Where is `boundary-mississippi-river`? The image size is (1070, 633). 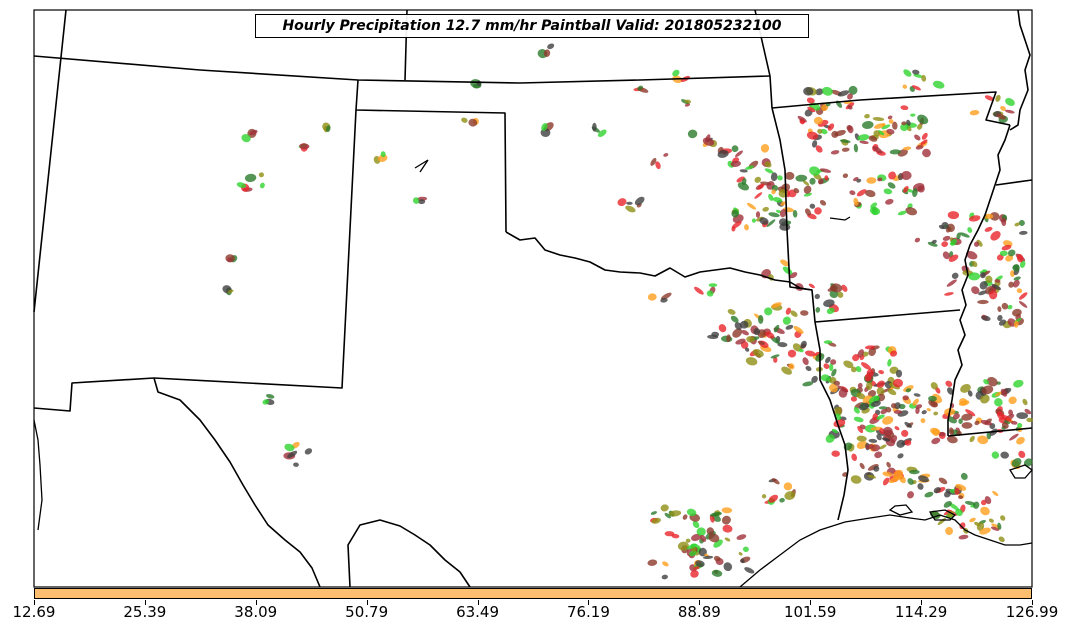 boundary-mississippi-river is located at coordinates (979, 280).